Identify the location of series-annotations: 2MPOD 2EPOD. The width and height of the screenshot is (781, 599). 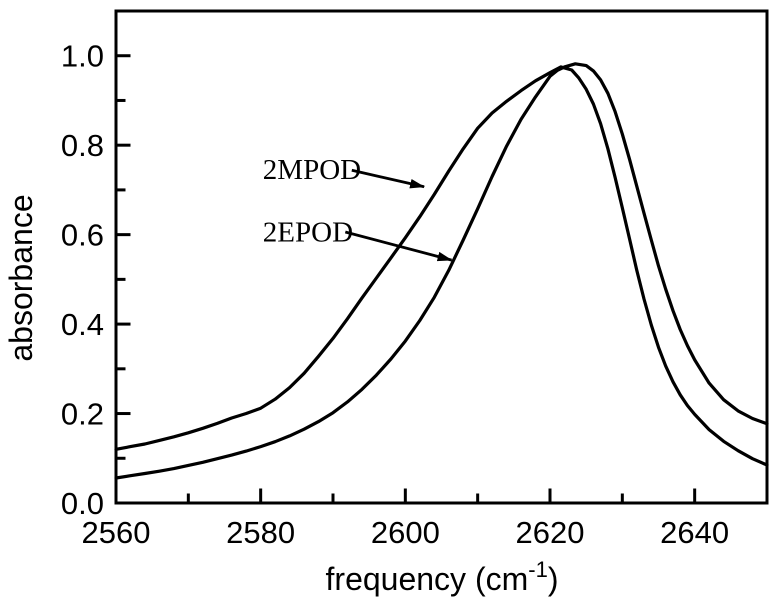
(358, 208).